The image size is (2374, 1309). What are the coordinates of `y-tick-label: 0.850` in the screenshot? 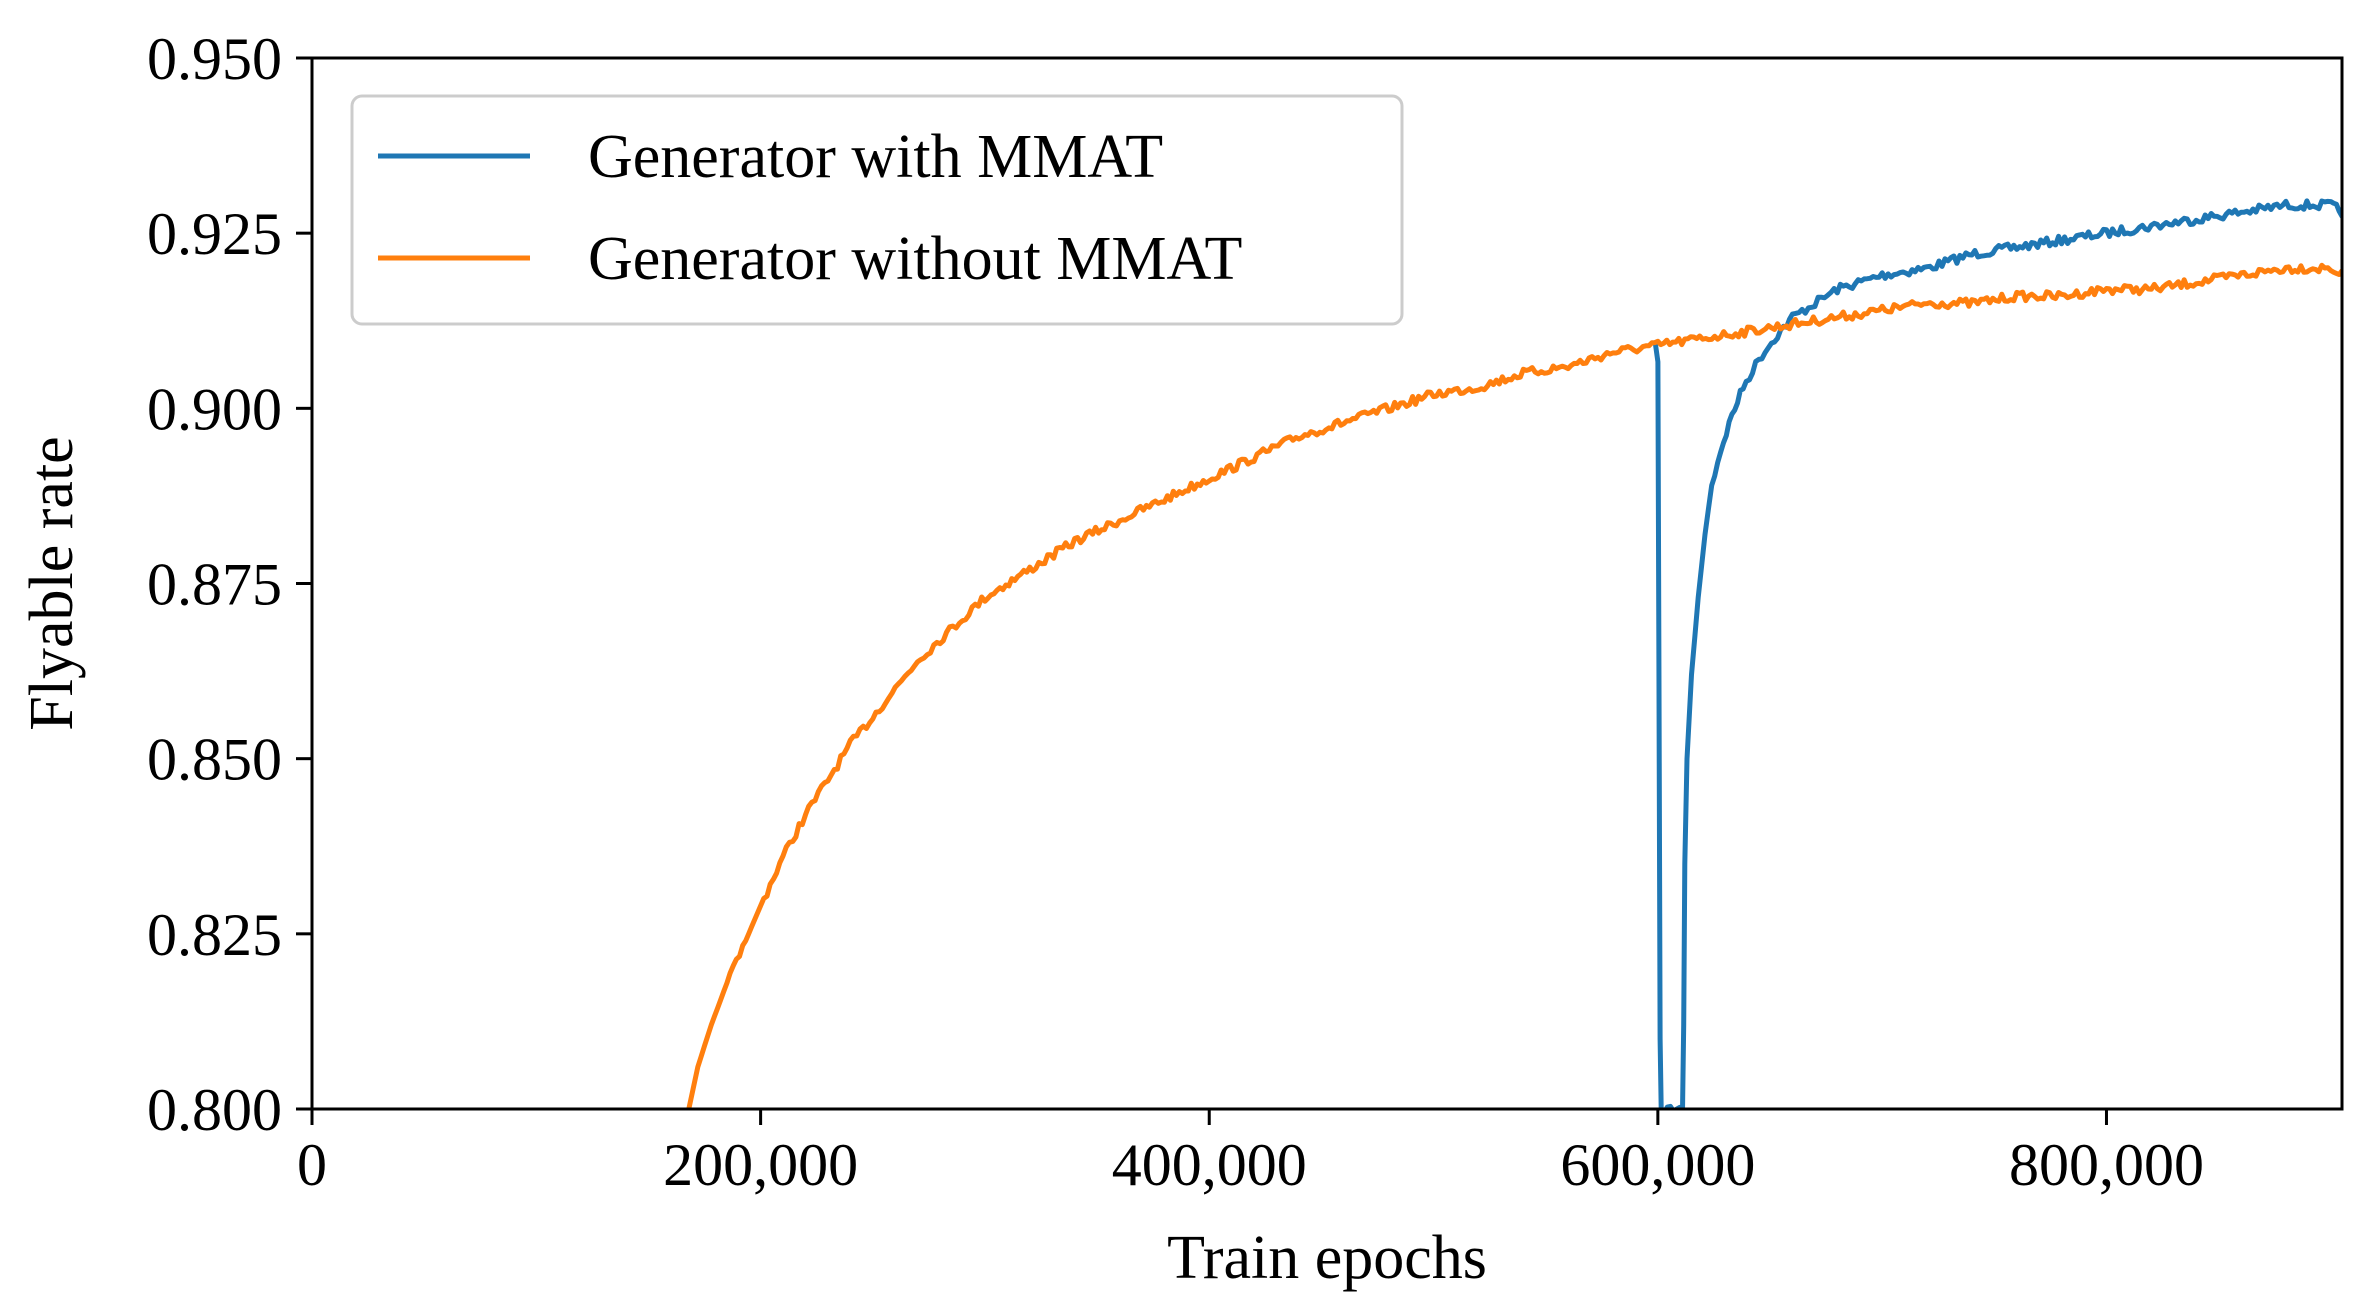 It's located at (214, 760).